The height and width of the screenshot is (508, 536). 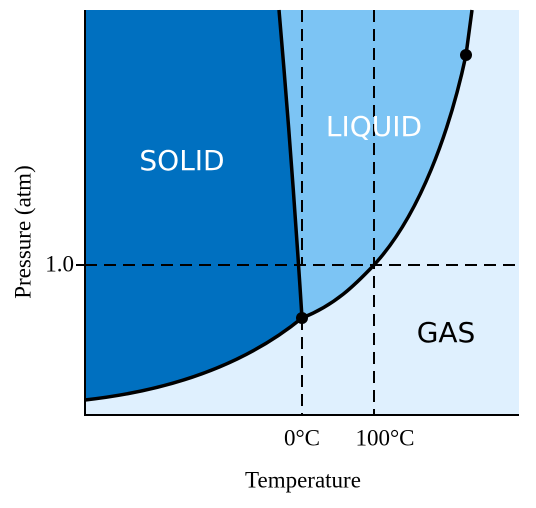 What do you see at coordinates (374, 126) in the screenshot?
I see `liquid-label: LIQUID` at bounding box center [374, 126].